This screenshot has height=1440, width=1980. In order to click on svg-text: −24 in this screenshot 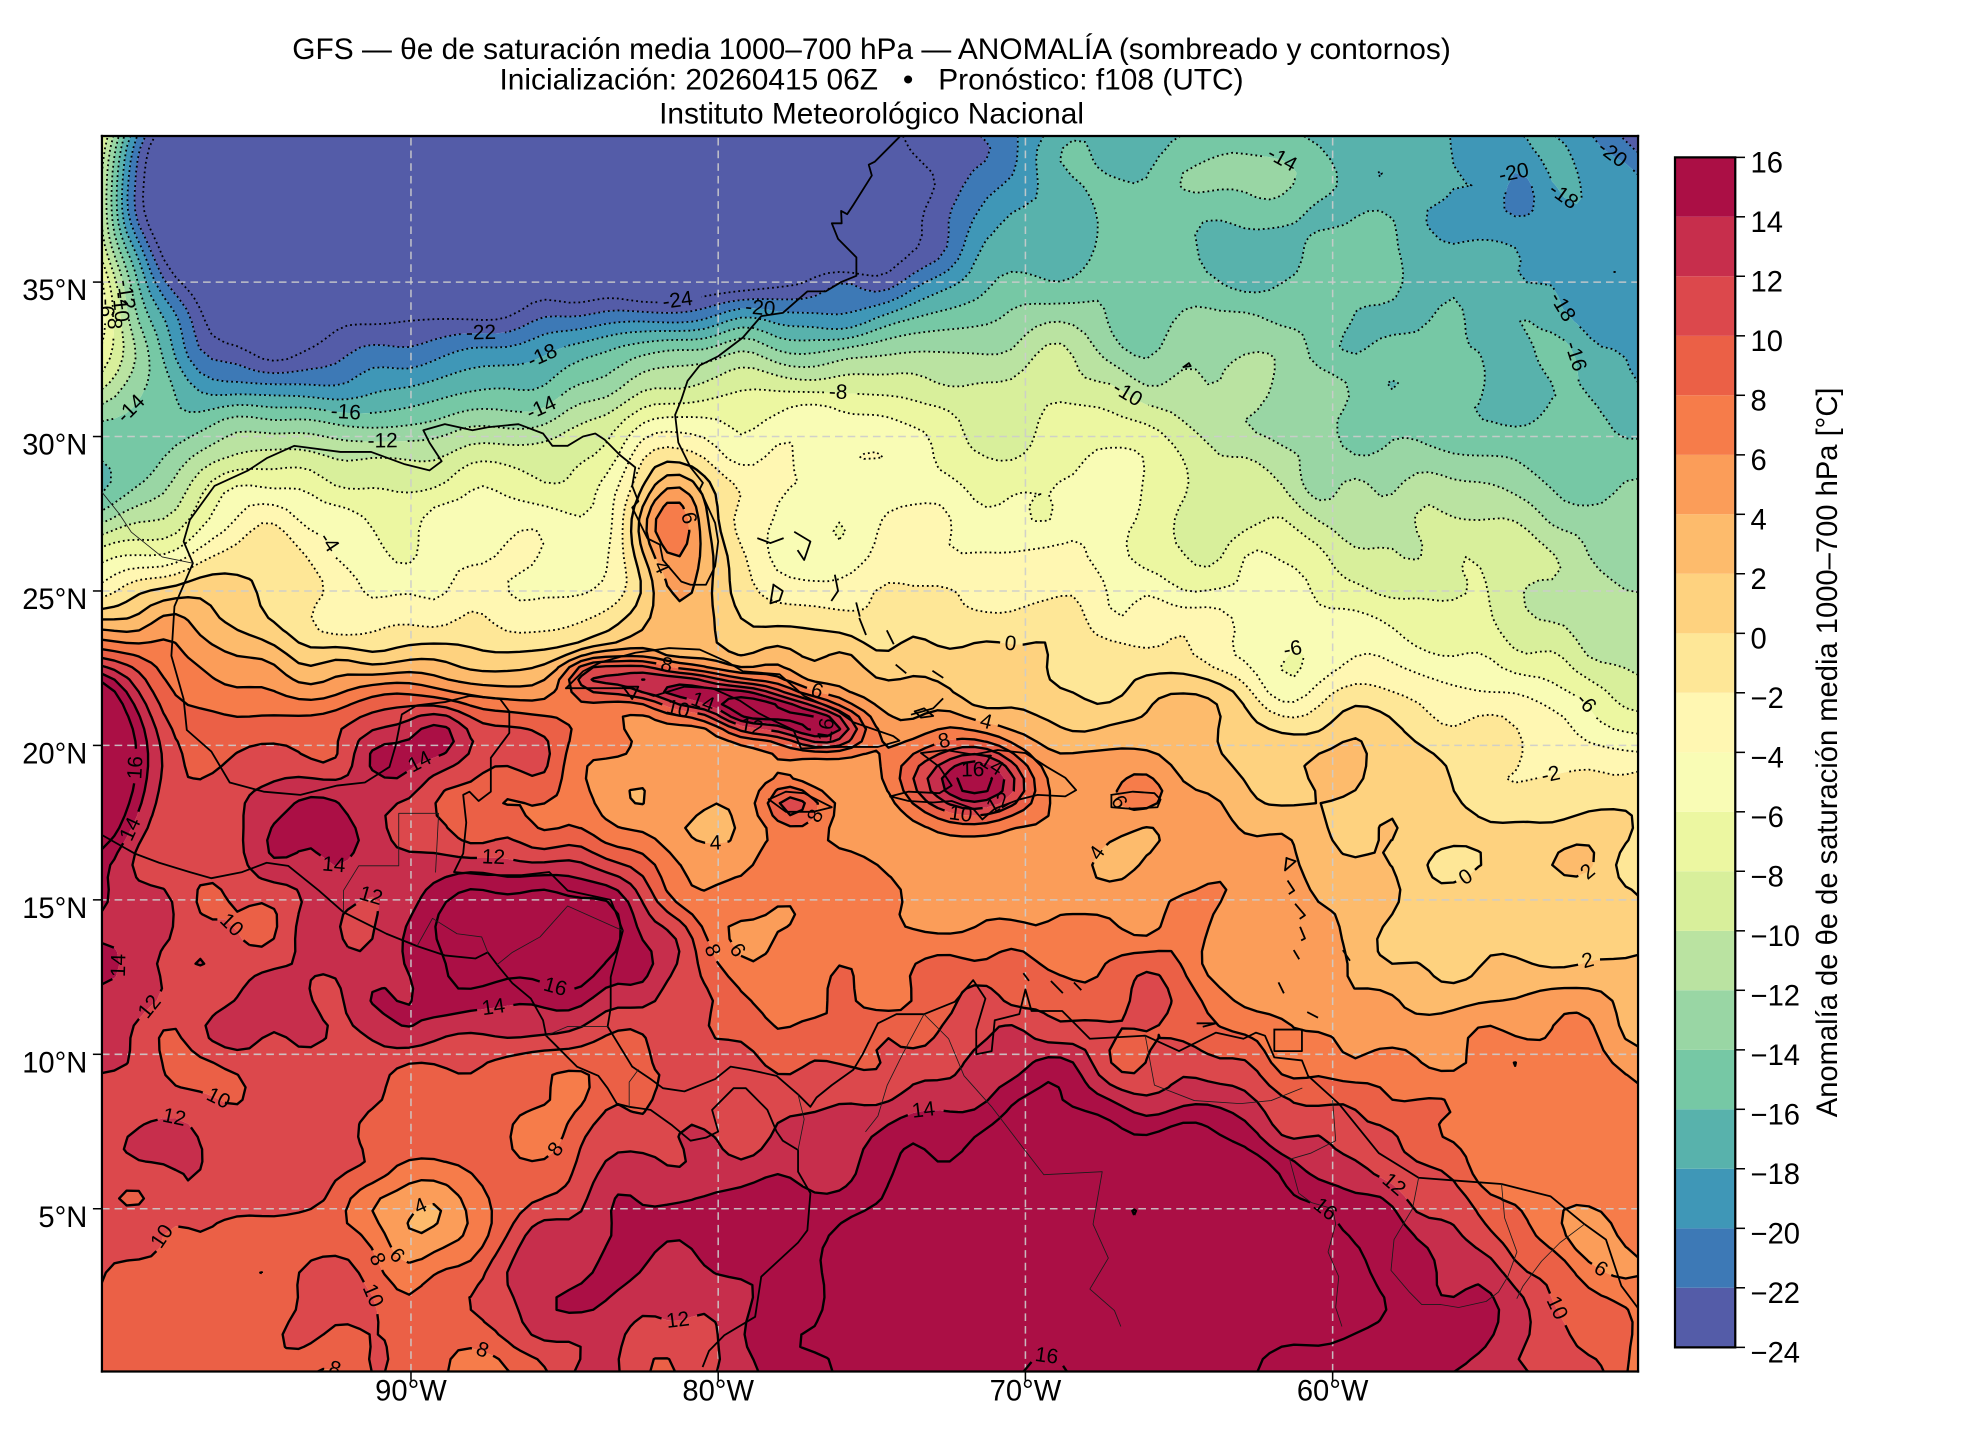, I will do `click(1775, 1353)`.